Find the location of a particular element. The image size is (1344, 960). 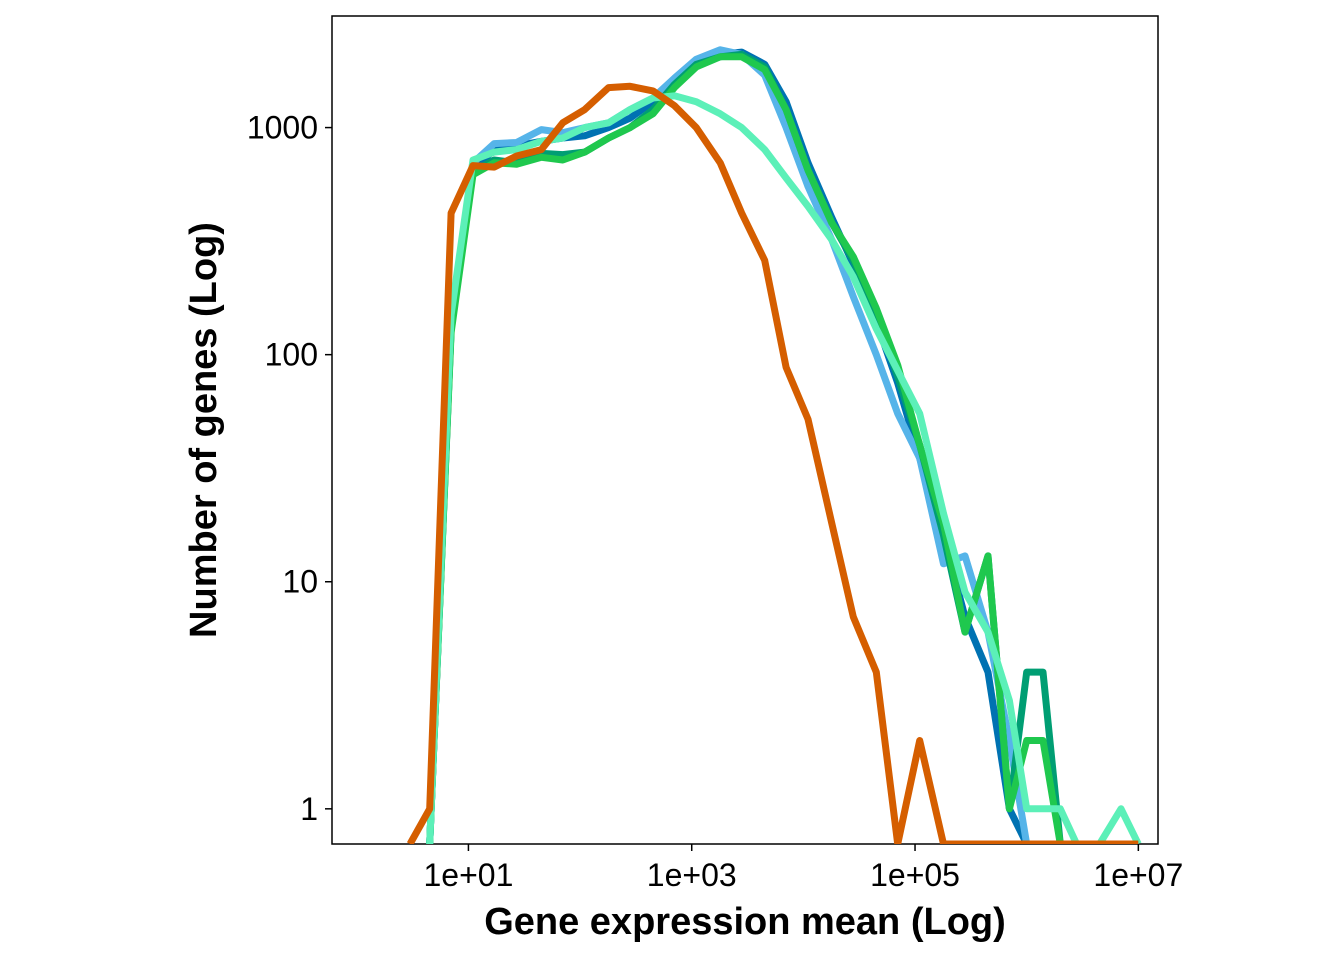

y-tick-label: 10 is located at coordinates (300, 582).